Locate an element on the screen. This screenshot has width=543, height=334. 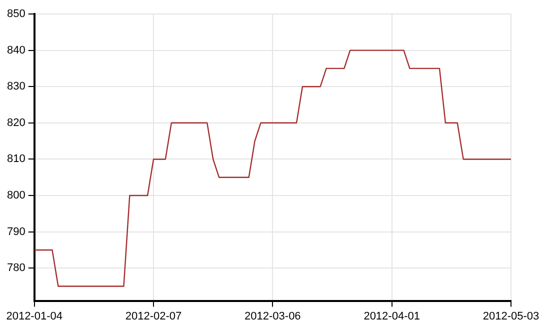
y-tick-label: 830 is located at coordinates (16, 86).